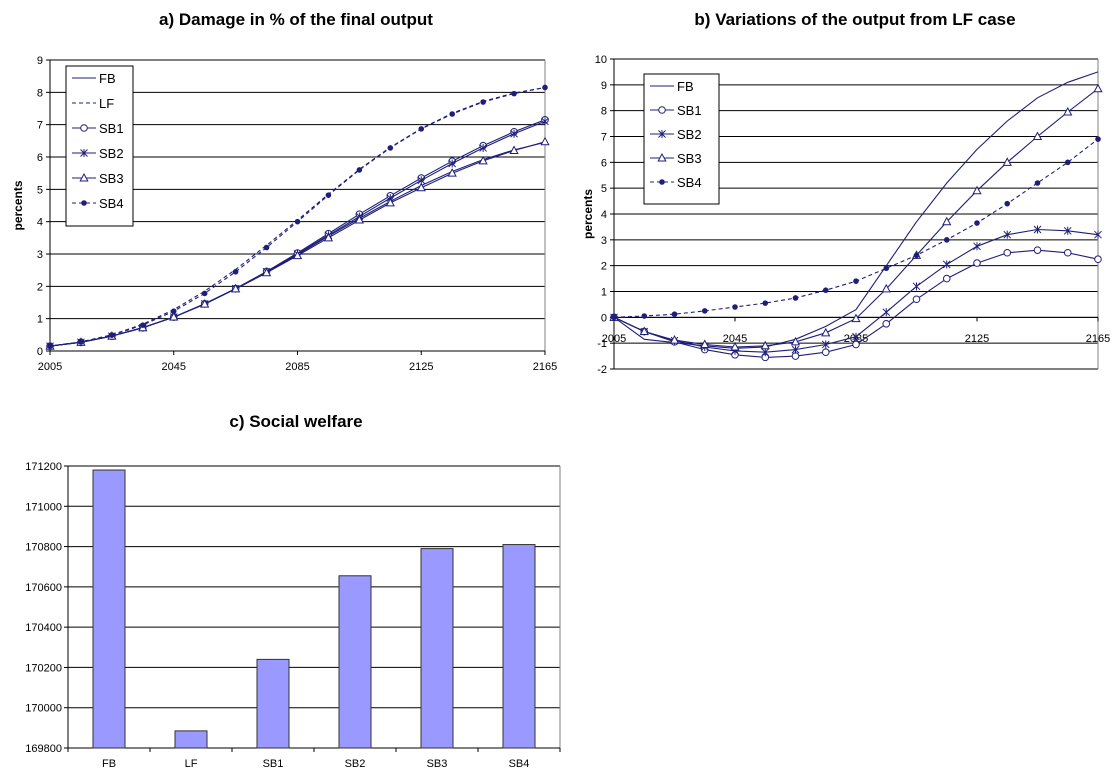  Describe the element at coordinates (266, 247) in the screenshot. I see `point-SB4-2075` at that location.